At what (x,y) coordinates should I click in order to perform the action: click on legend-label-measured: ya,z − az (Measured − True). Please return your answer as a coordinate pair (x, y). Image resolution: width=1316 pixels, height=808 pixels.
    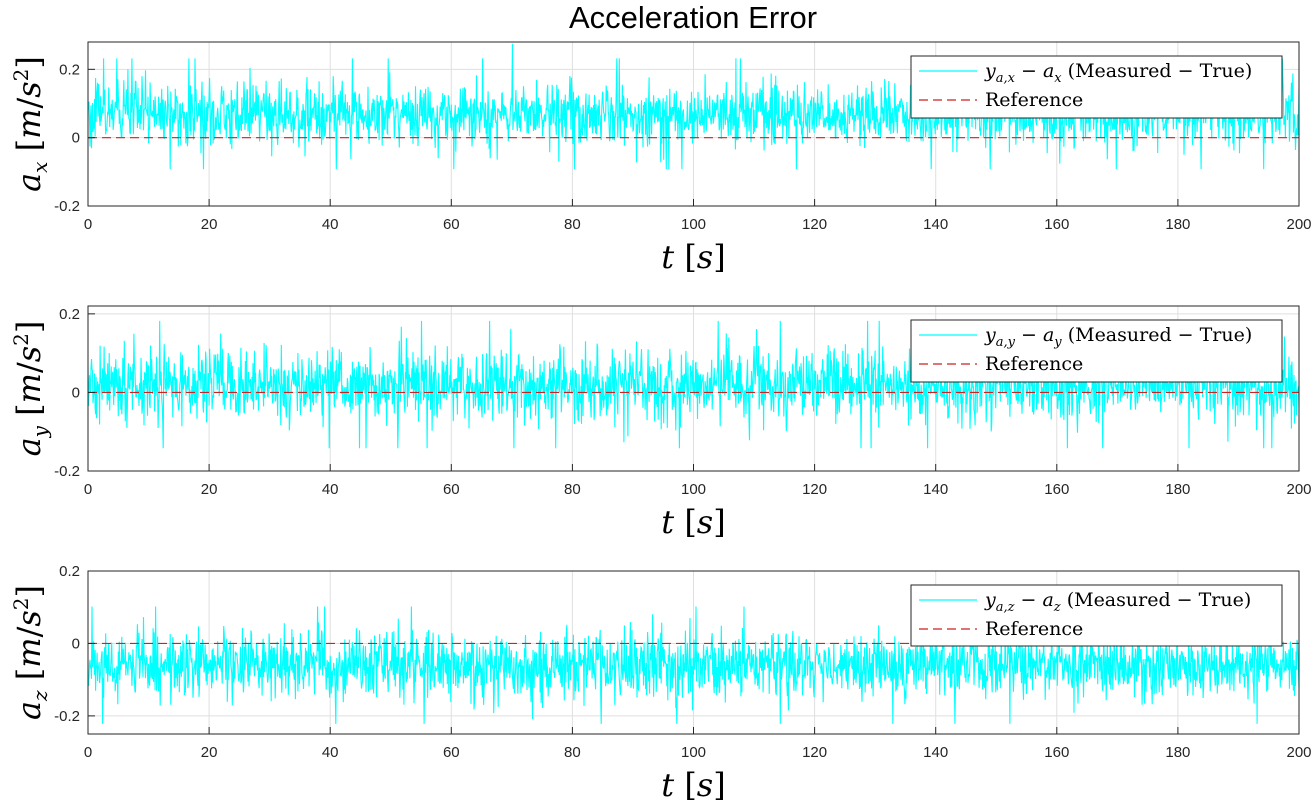
    Looking at the image, I should click on (1117, 602).